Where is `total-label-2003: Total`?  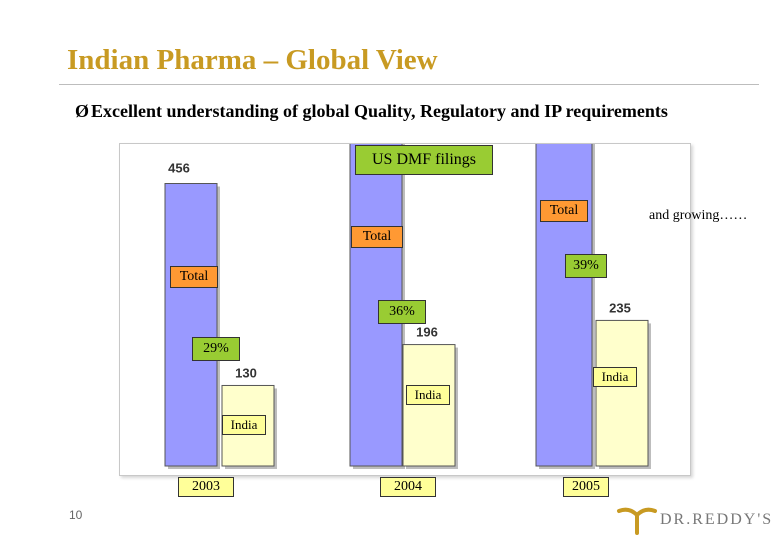 total-label-2003: Total is located at coordinates (194, 277).